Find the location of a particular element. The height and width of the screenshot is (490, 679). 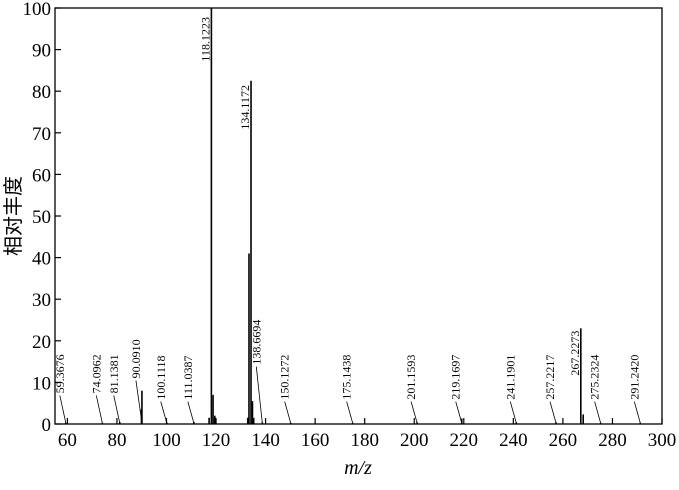

x-axis: 60 80 100 120 140 160 180 200 220 240 260 280 300 is located at coordinates (367, 434).